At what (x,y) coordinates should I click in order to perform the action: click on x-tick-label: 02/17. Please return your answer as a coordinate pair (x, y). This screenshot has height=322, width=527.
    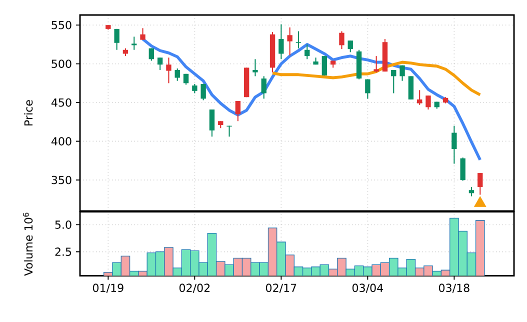
    Looking at the image, I should click on (281, 288).